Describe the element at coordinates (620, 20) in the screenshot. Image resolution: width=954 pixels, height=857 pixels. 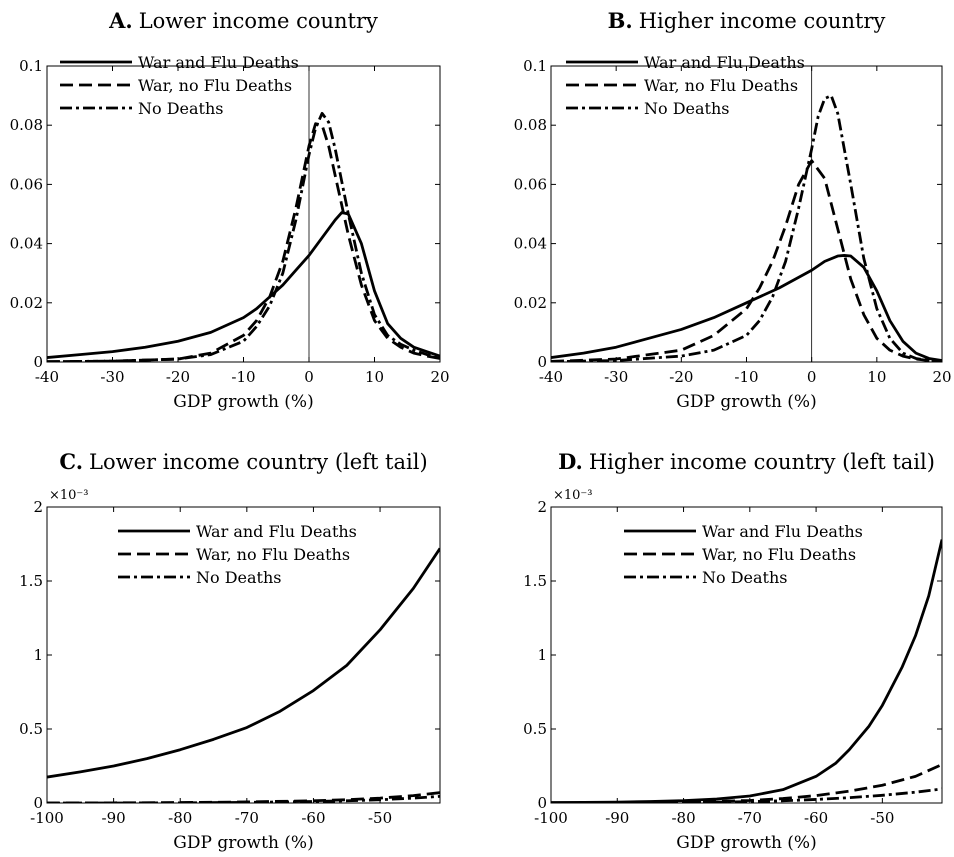
I see `chart-title-prefix: B.` at that location.